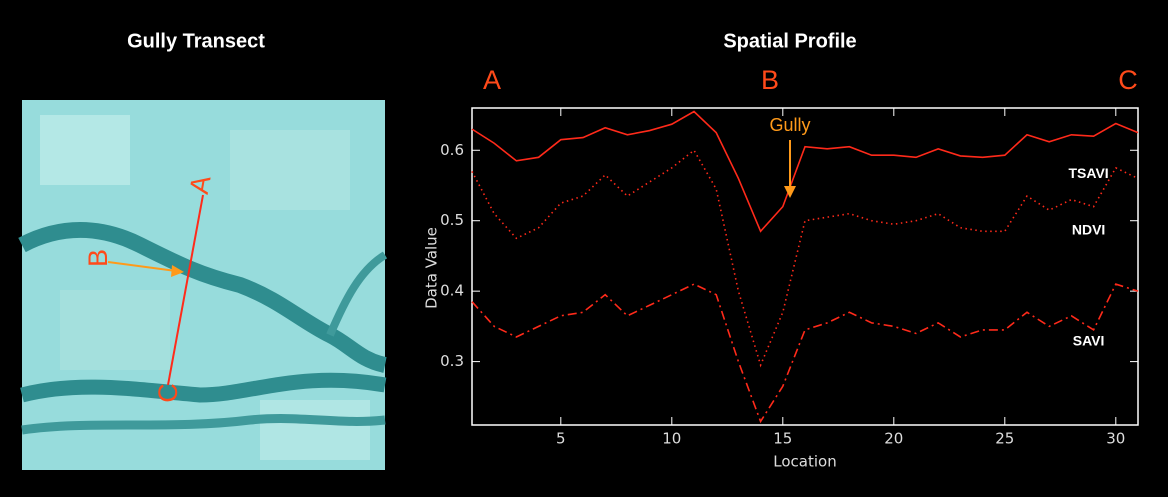 The image size is (1168, 497). I want to click on transect-label: B, so click(98, 258).